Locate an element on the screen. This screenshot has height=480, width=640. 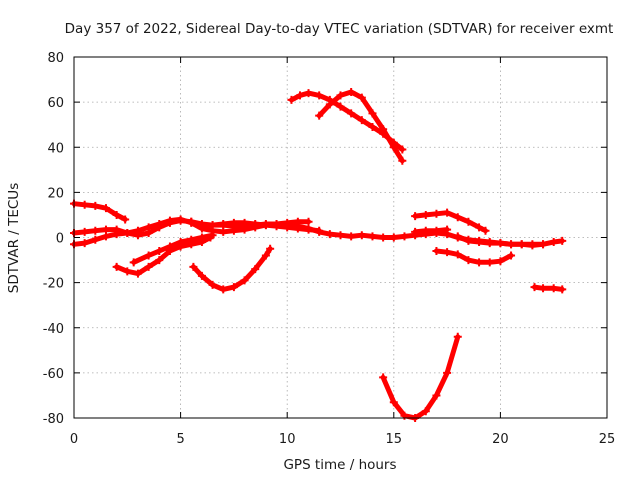
x-tick-label: 25 is located at coordinates (607, 439).